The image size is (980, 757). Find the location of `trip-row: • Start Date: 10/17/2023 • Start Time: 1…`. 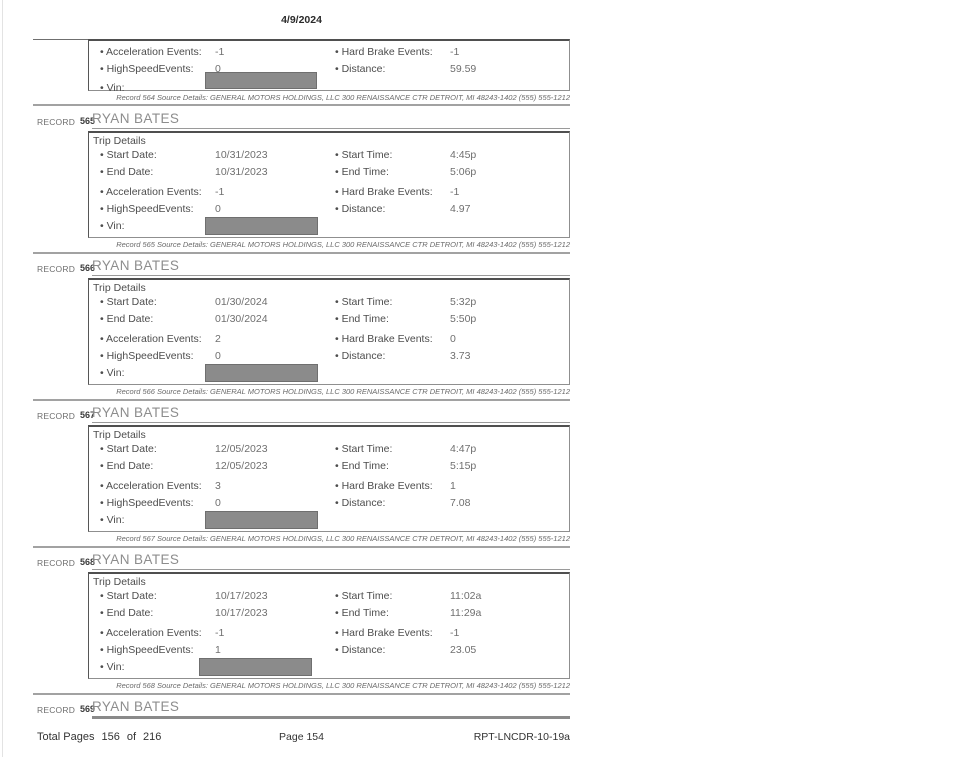

trip-row: • Start Date: 10/17/2023 • Start Time: 1… is located at coordinates (329, 596).